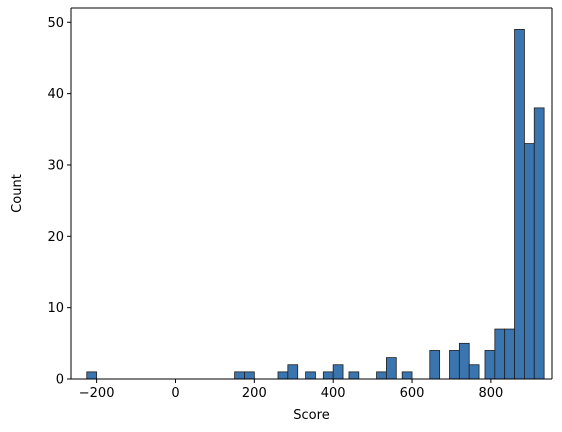  I want to click on x-tick-label: 200, so click(254, 393).